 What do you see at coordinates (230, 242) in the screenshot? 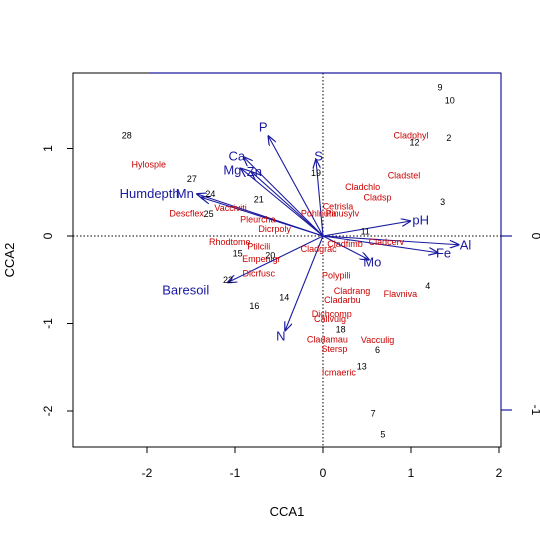
I see `species-point: Rhodtome` at bounding box center [230, 242].